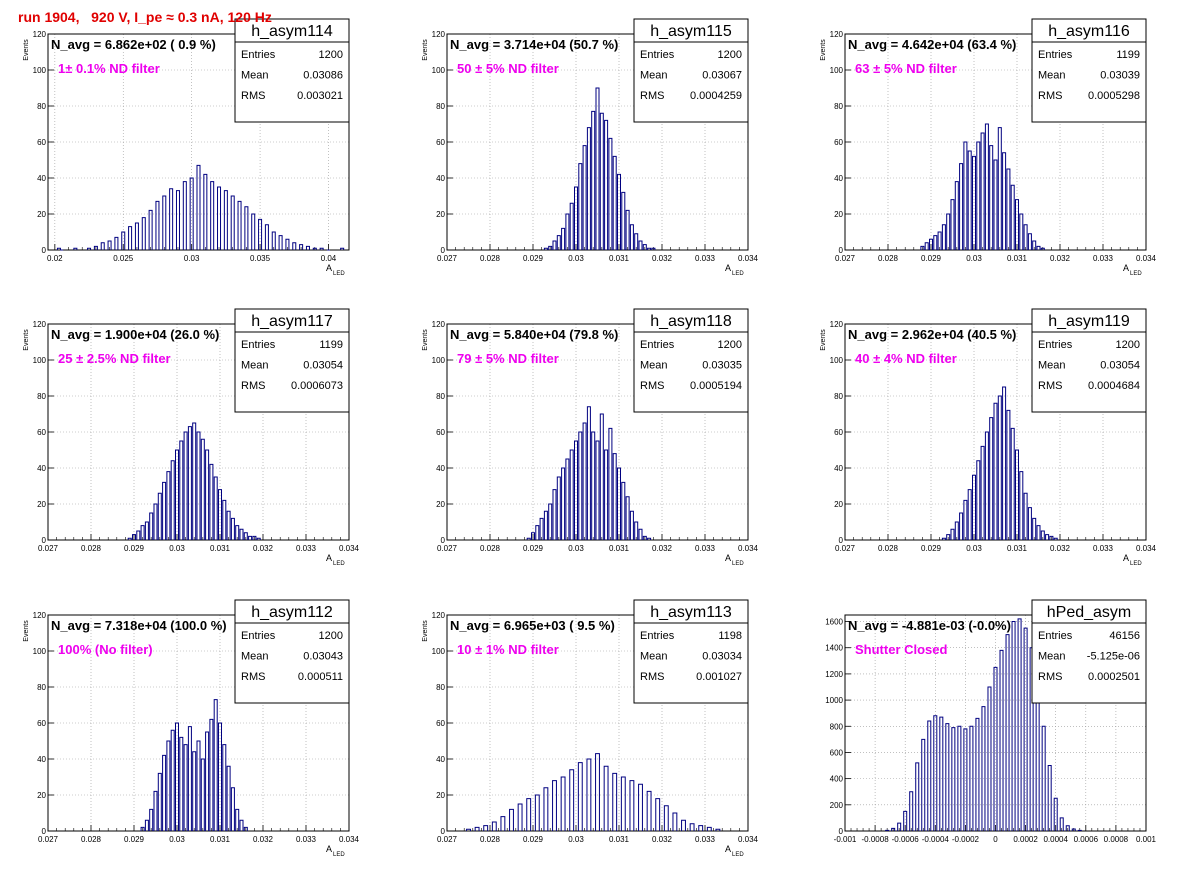  What do you see at coordinates (719, 677) in the screenshot?
I see `stats-value: 0.001027` at bounding box center [719, 677].